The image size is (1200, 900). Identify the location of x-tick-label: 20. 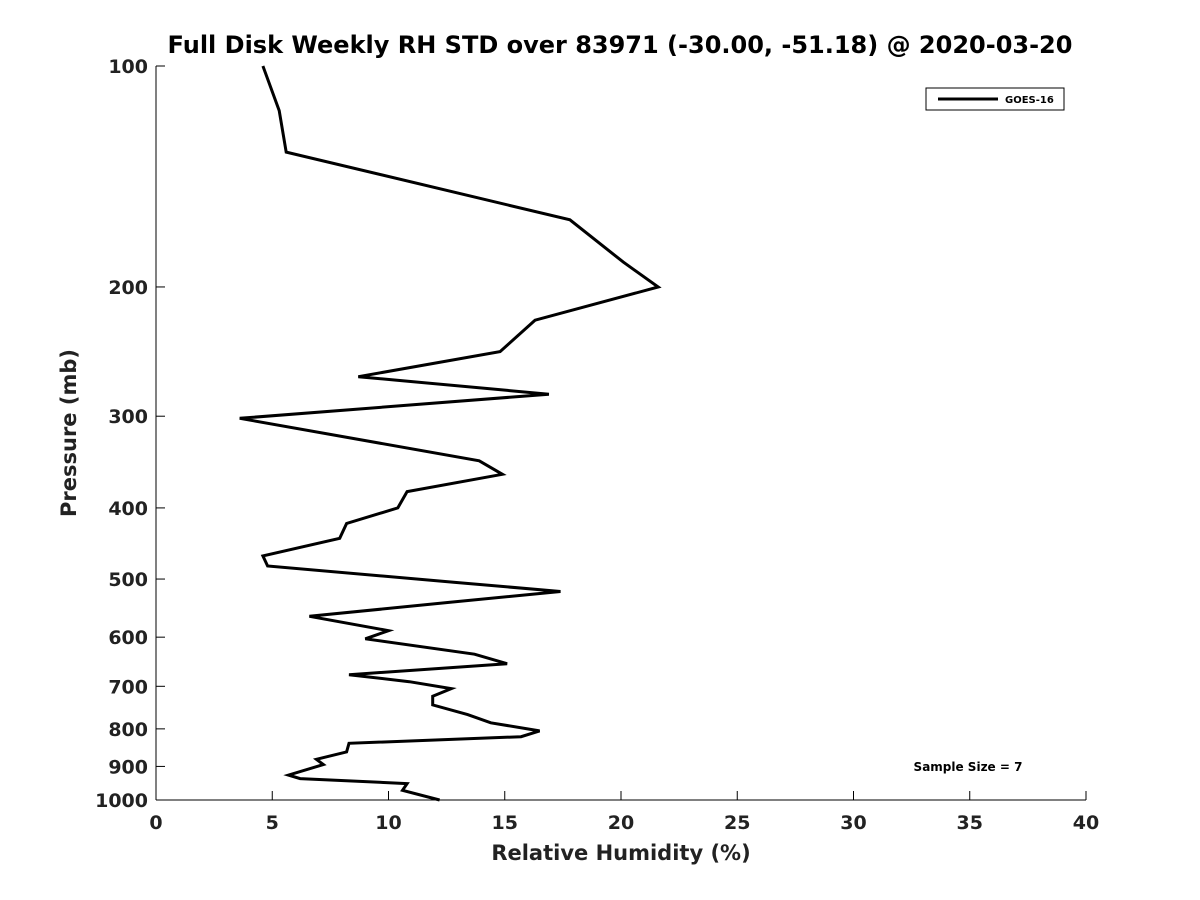
(621, 823).